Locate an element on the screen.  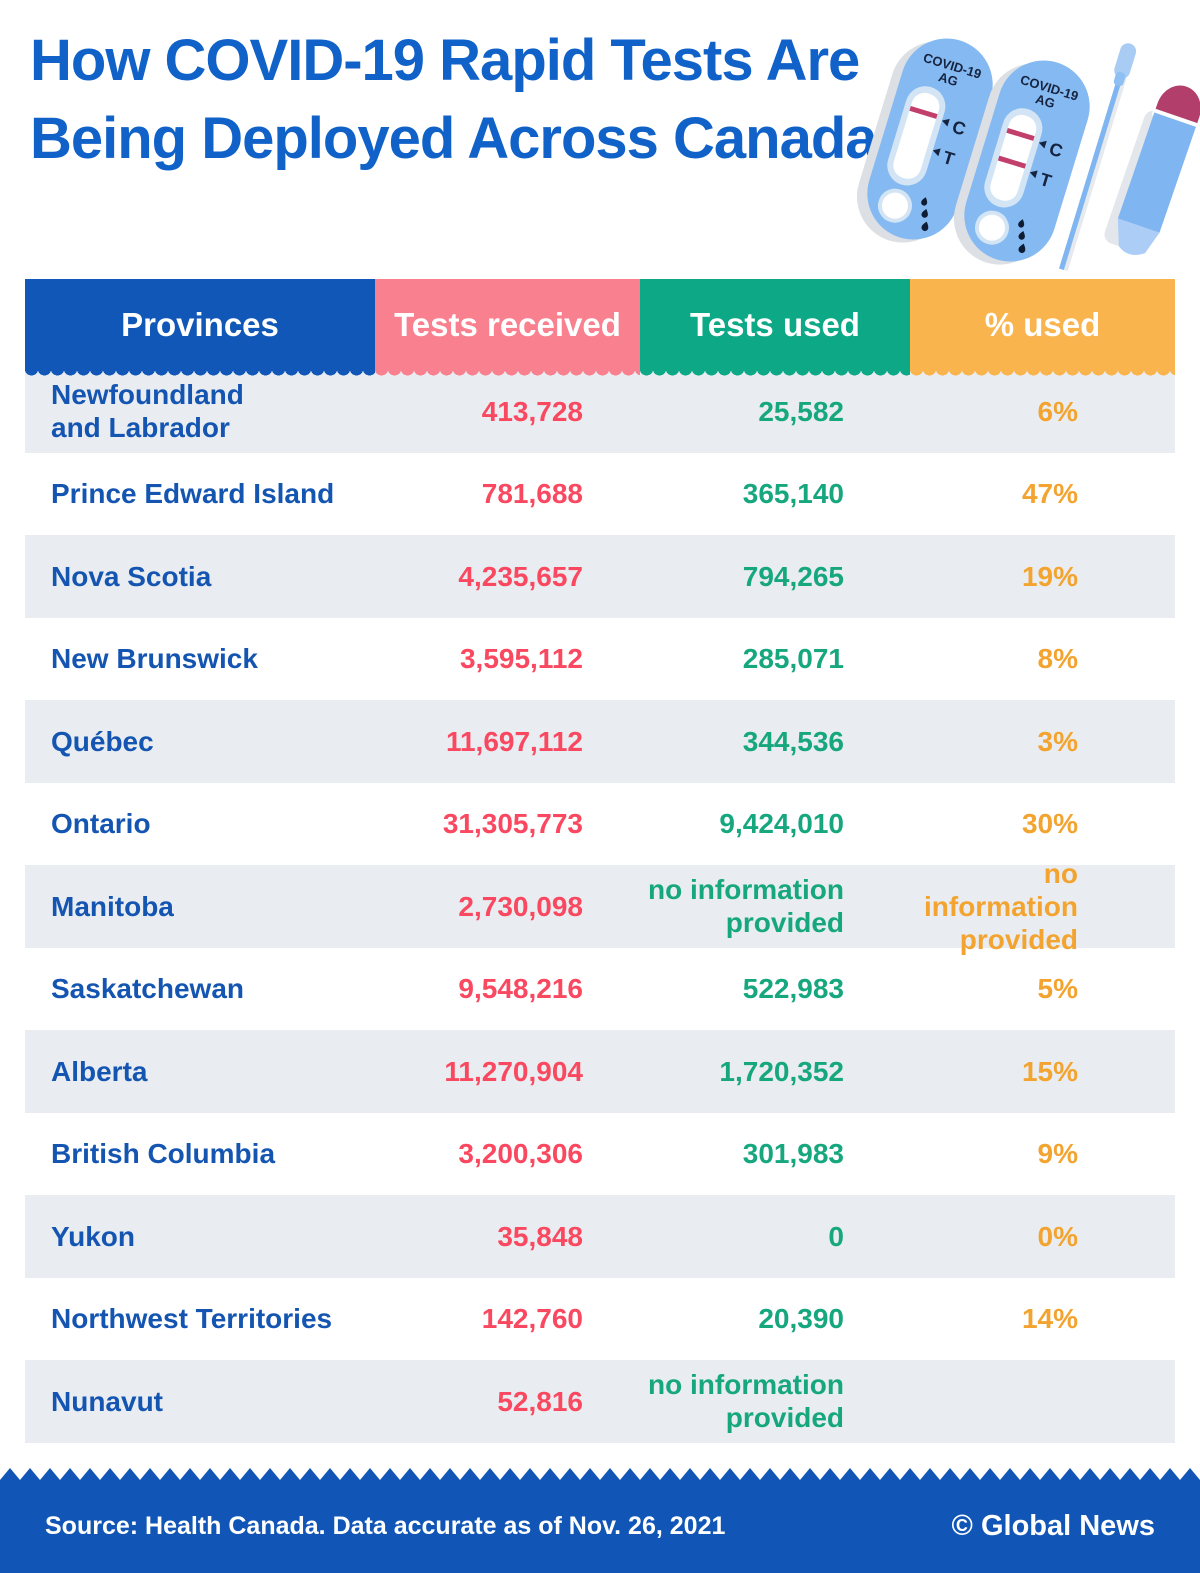
rapid-test-cassette-icon: COVID-19 AG C T is located at coordinates (1021, 162).